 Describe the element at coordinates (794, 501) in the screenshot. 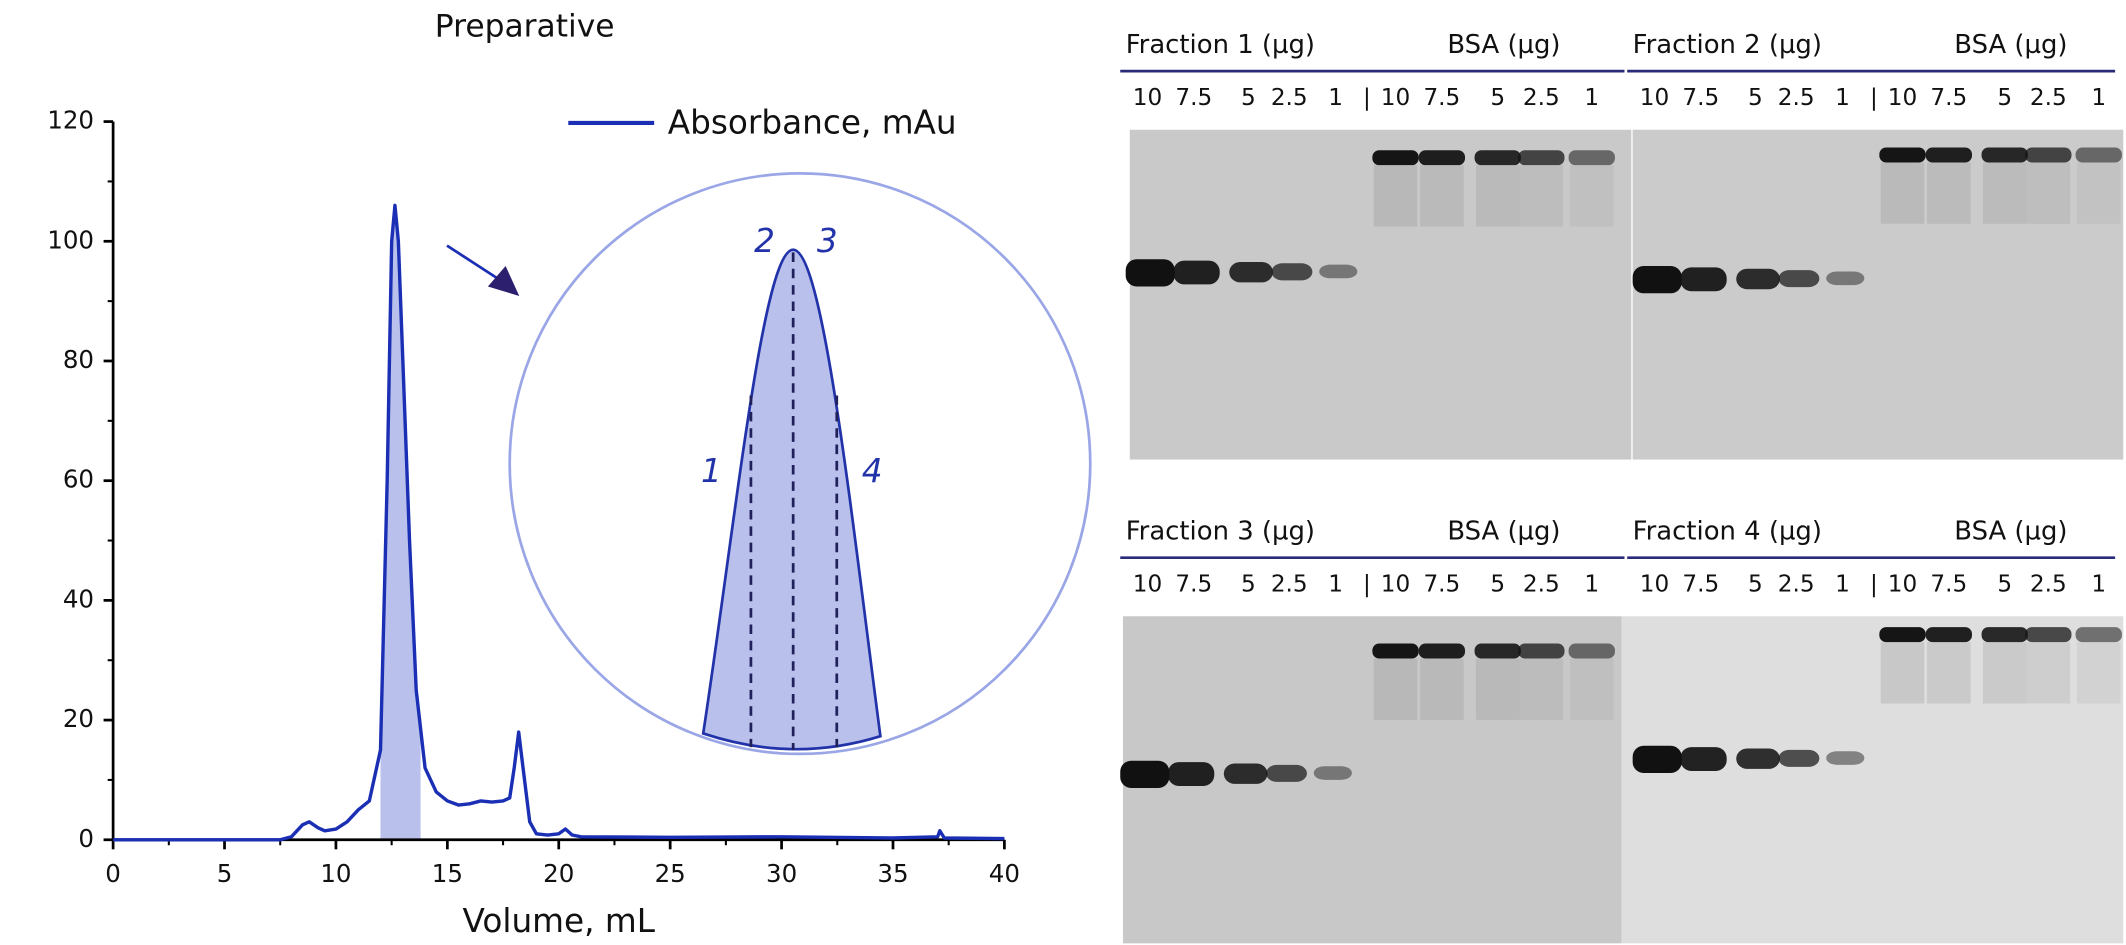

I see `inset-dividers` at that location.